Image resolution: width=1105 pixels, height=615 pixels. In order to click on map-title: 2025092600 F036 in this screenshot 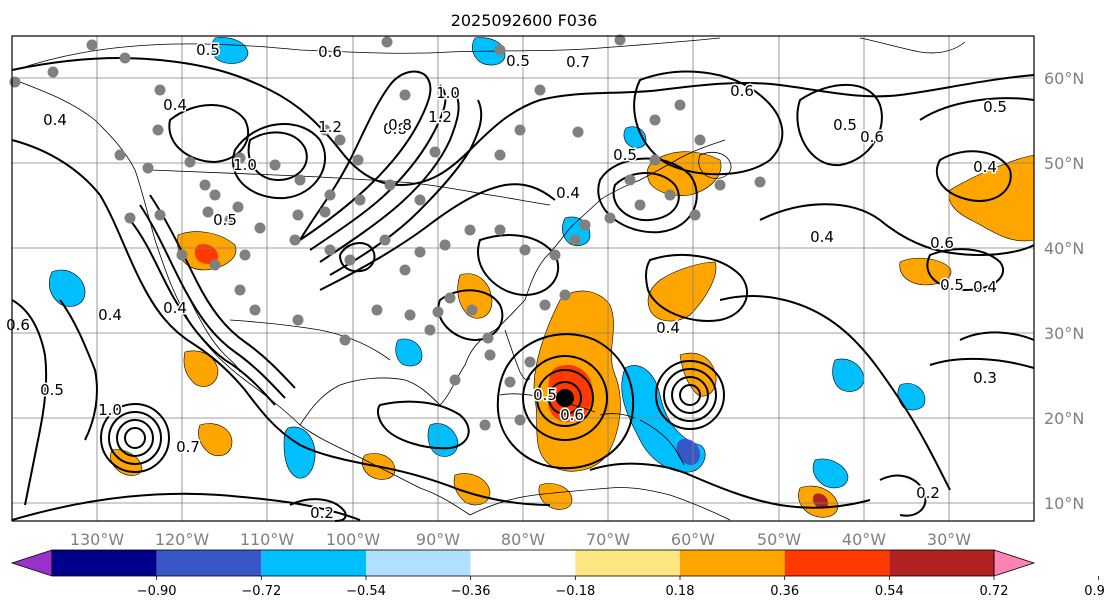, I will do `click(524, 20)`.